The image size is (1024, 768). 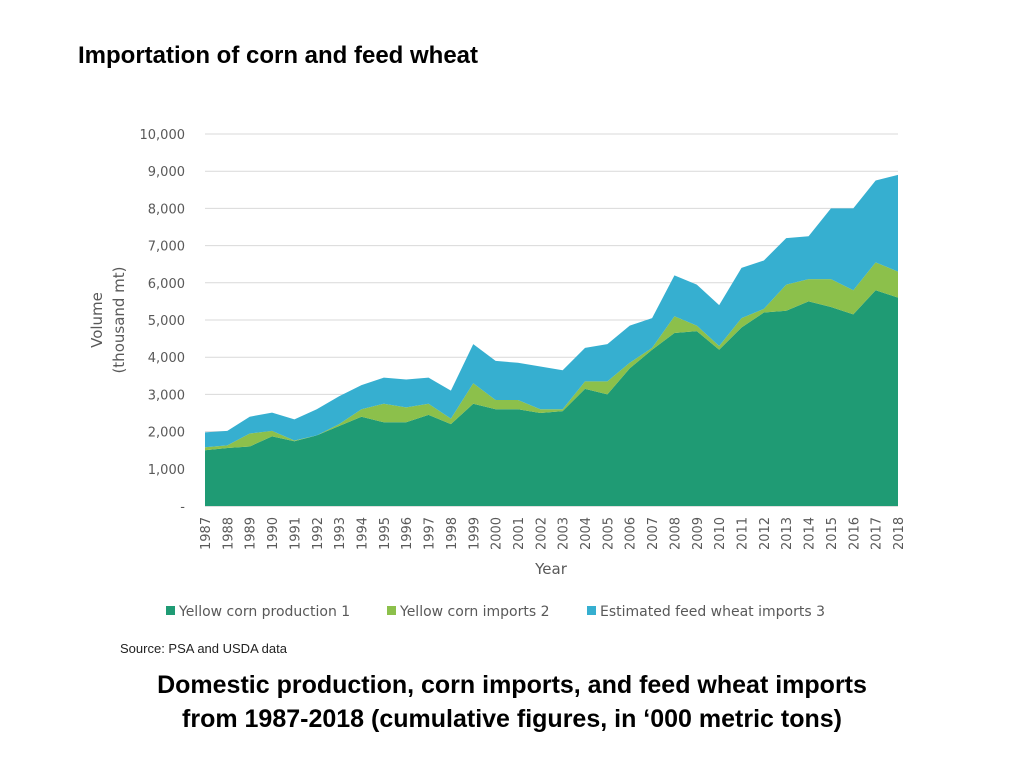 What do you see at coordinates (251, 533) in the screenshot?
I see `x-tick-label: 1989` at bounding box center [251, 533].